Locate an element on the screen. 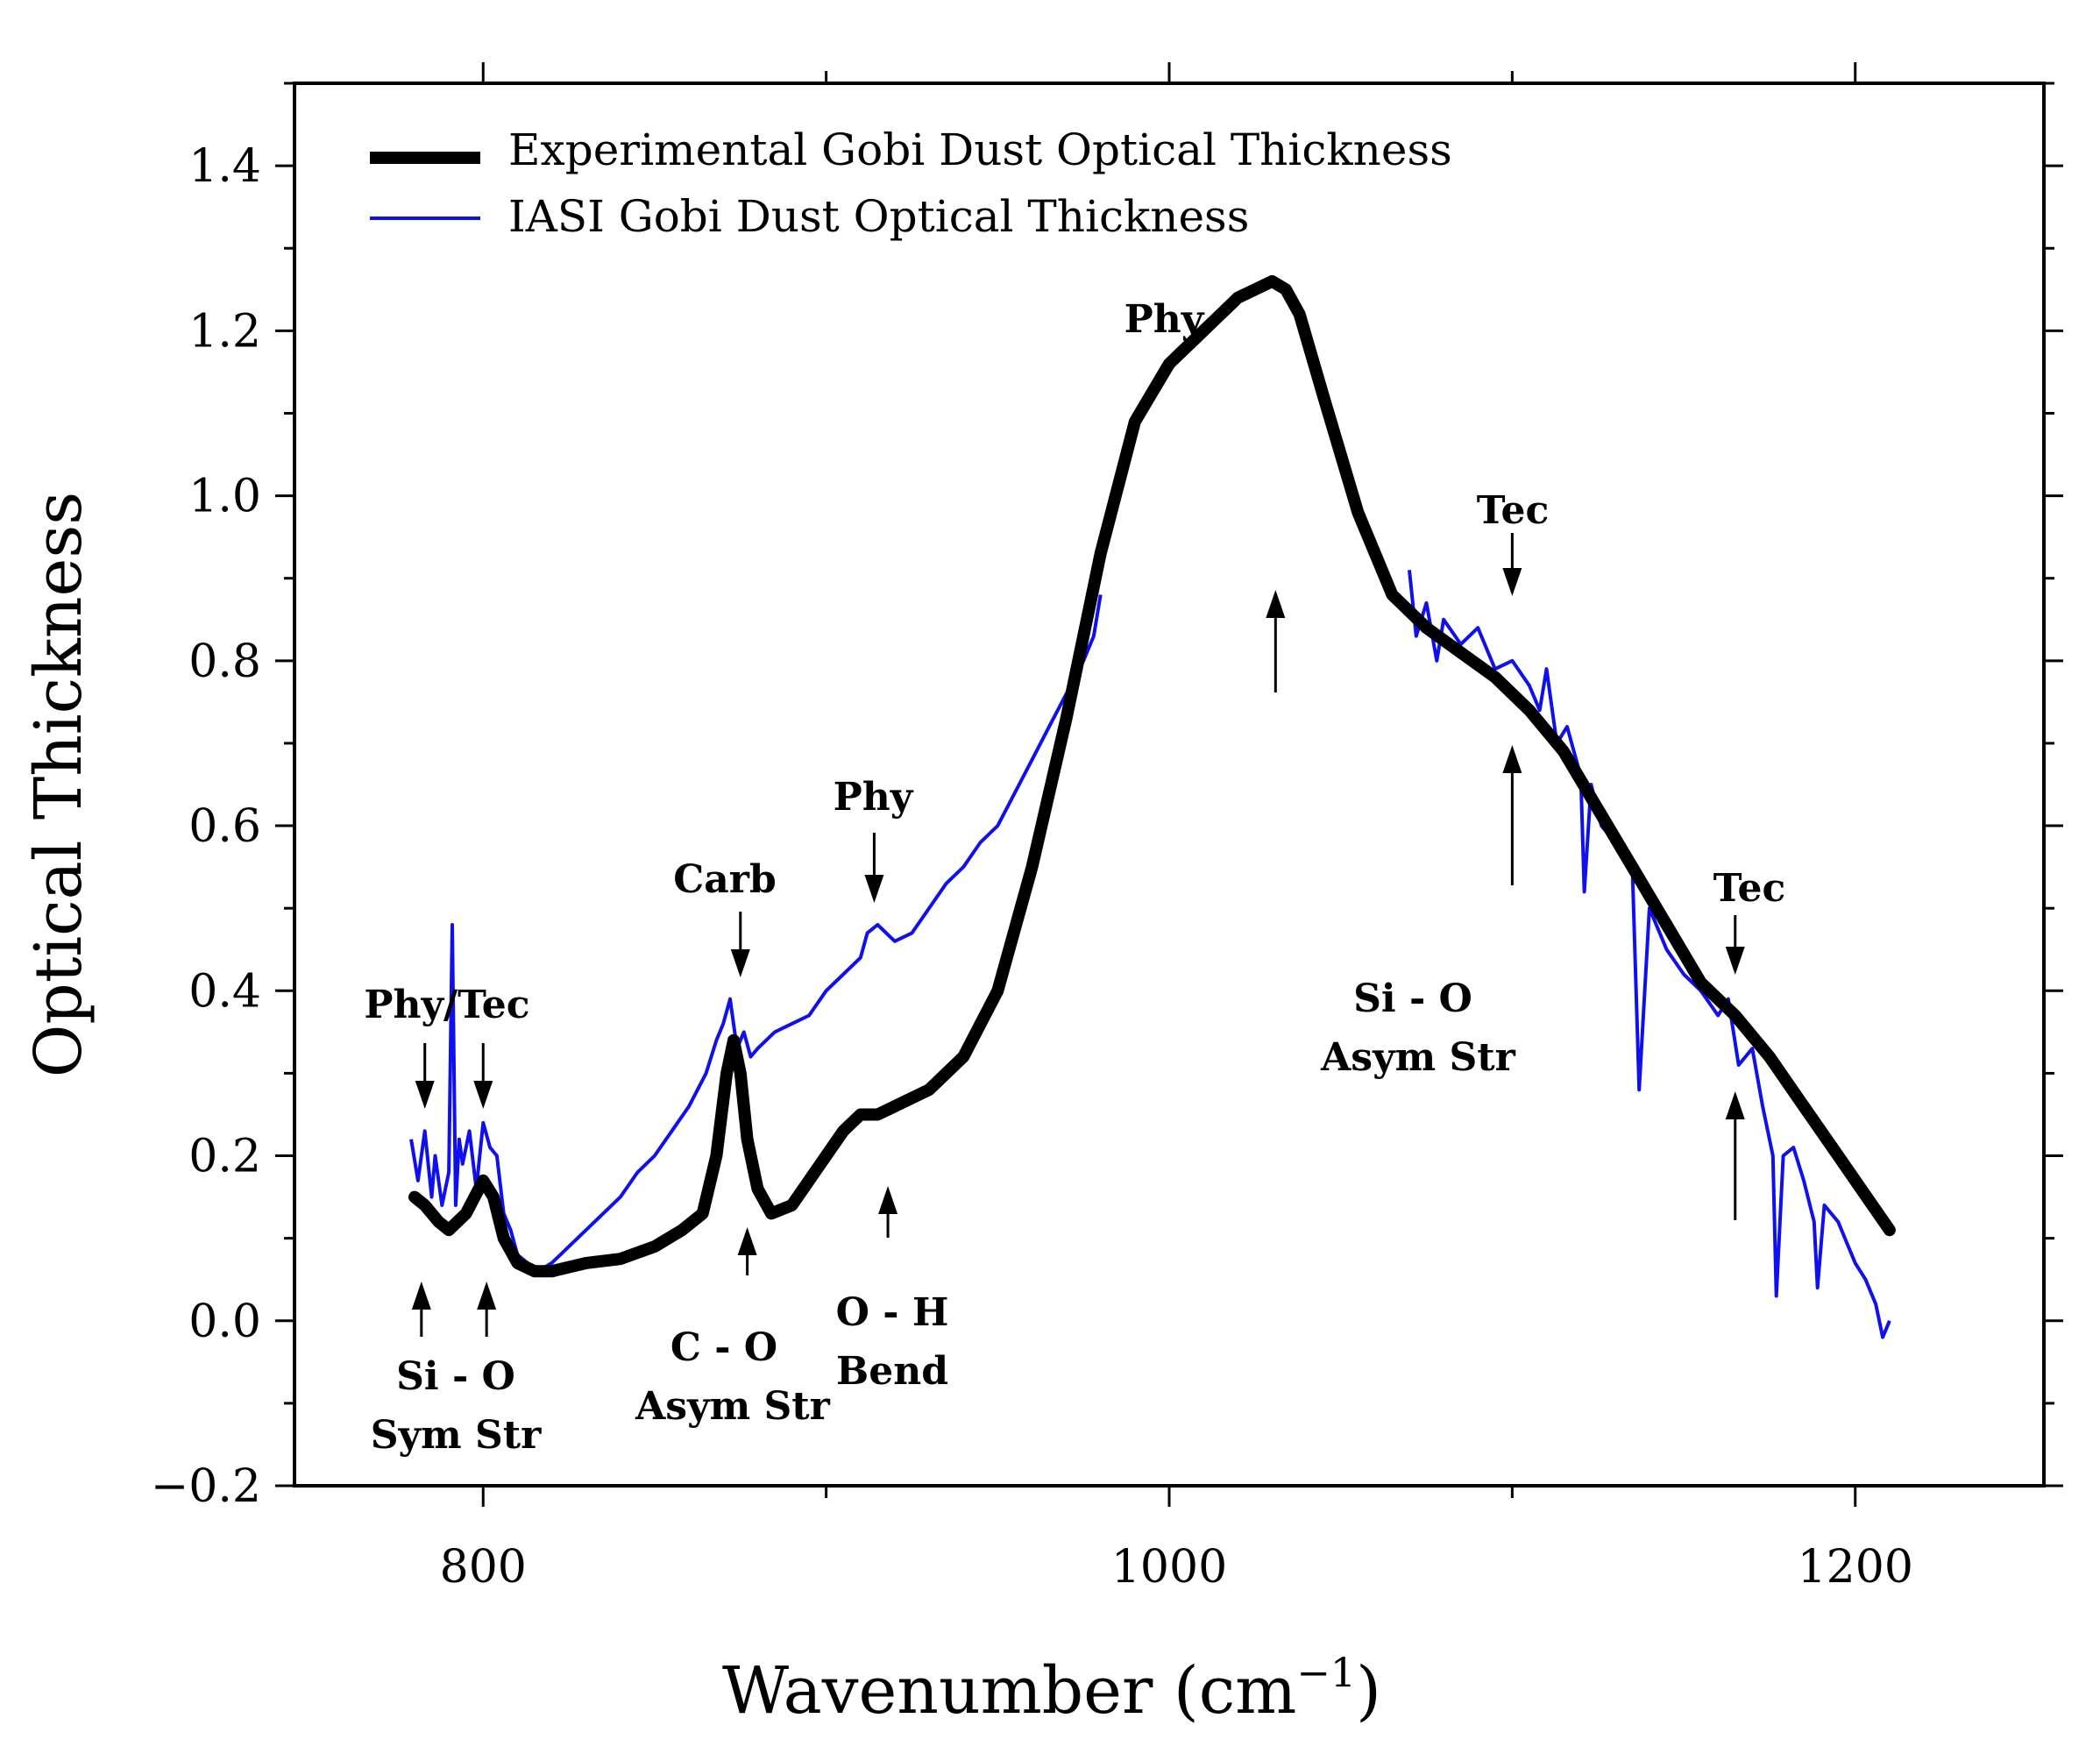 The width and height of the screenshot is (2100, 1761). x-axis-title: Wavenumber (cm−1) is located at coordinates (1051, 1689).